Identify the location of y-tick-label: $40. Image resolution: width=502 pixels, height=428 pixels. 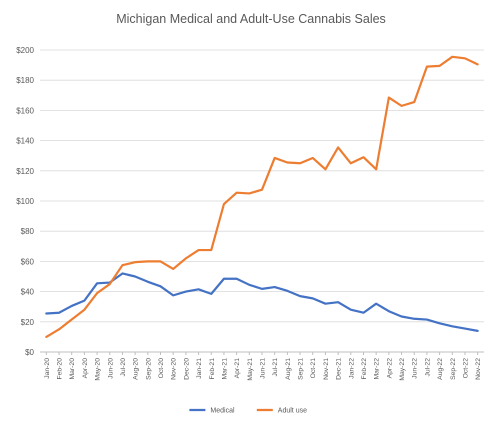
(28, 292).